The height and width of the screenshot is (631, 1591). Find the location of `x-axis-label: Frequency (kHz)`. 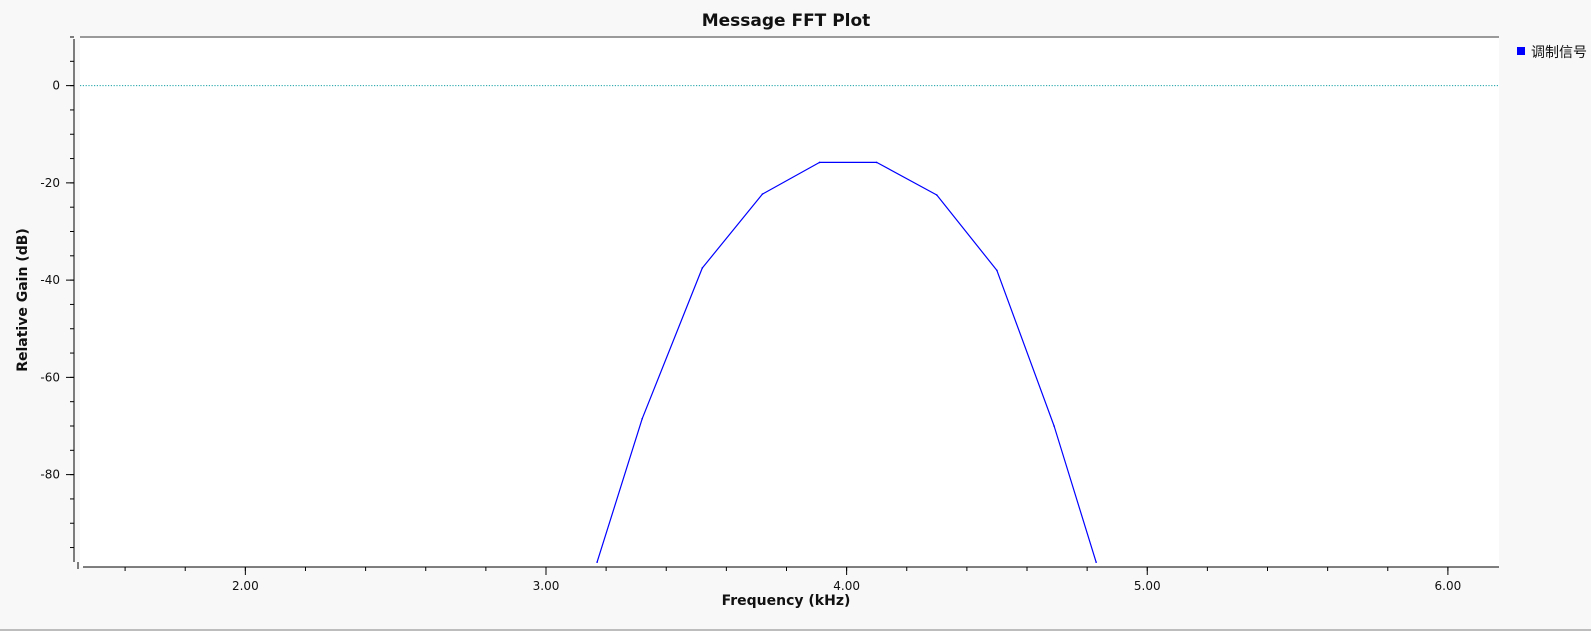

x-axis-label: Frequency (kHz) is located at coordinates (786, 601).